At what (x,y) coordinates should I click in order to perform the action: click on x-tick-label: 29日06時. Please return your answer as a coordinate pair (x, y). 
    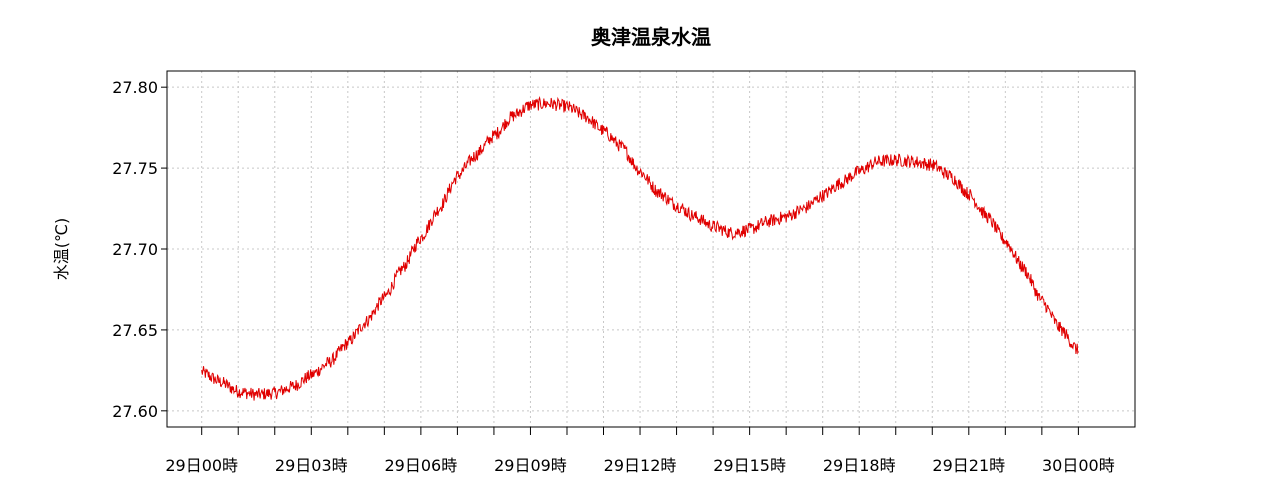
    Looking at the image, I should click on (421, 465).